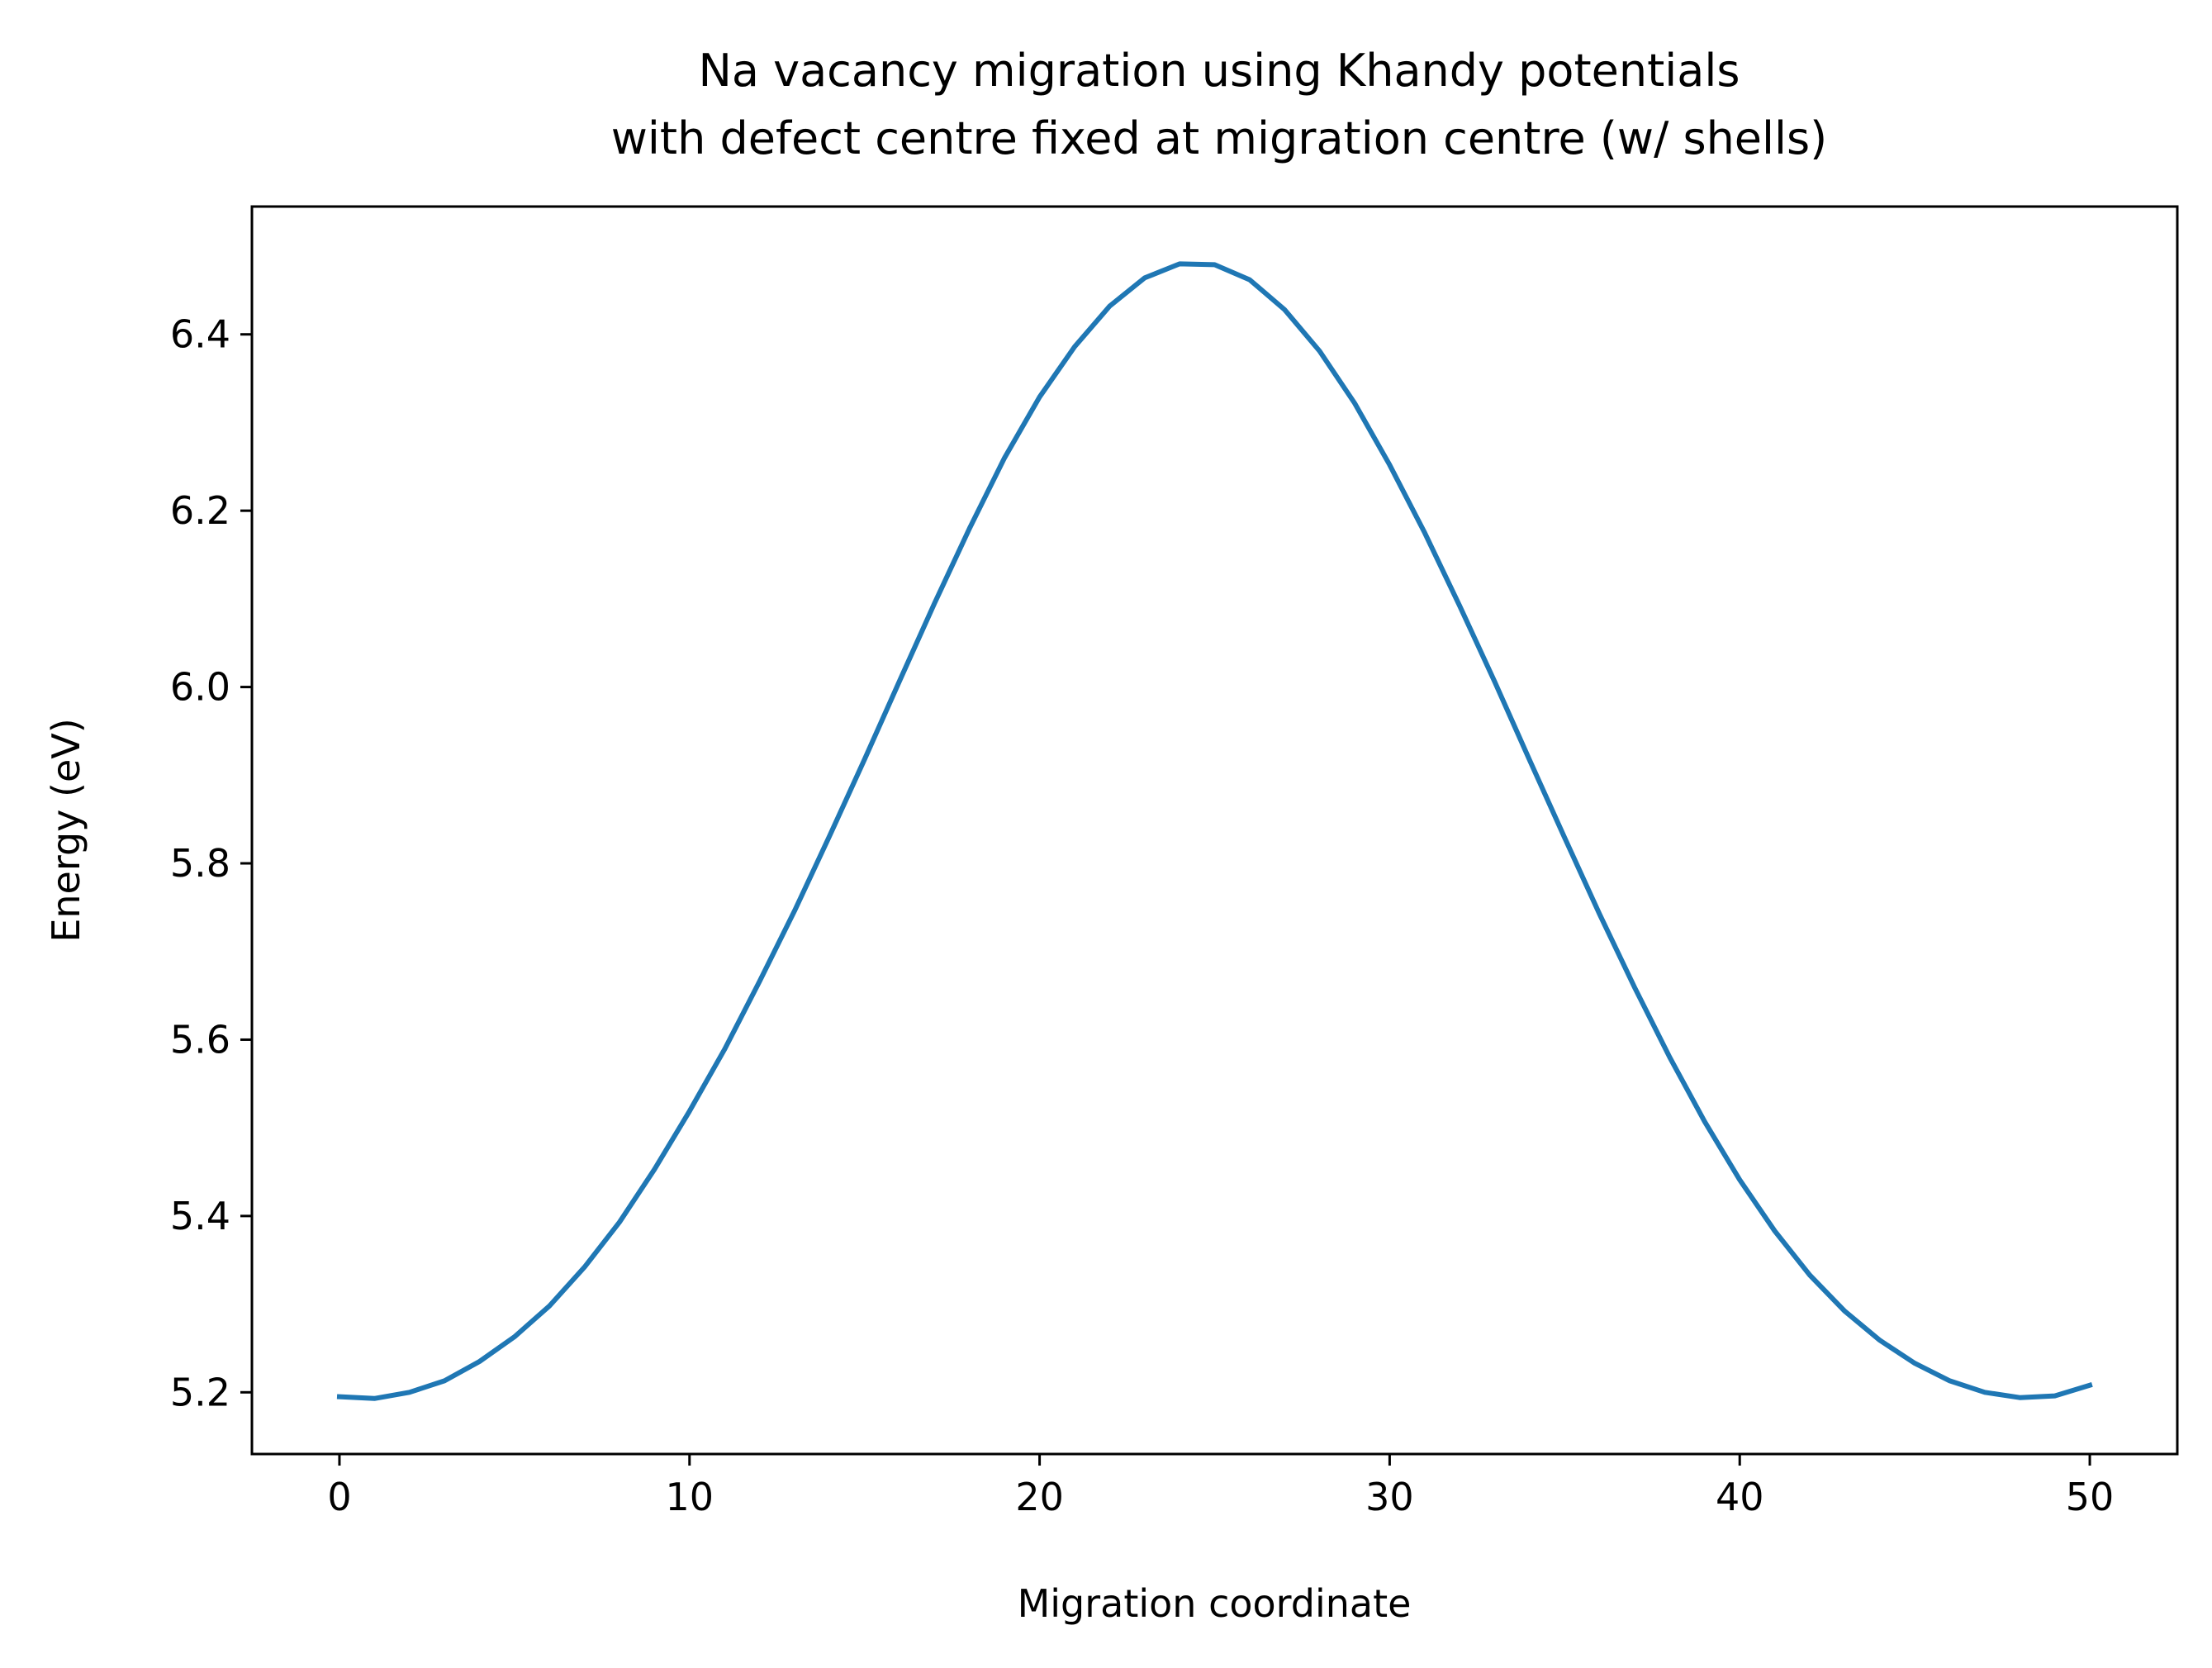  Describe the element at coordinates (1389, 1497) in the screenshot. I see `x-tick-label: 30` at that location.